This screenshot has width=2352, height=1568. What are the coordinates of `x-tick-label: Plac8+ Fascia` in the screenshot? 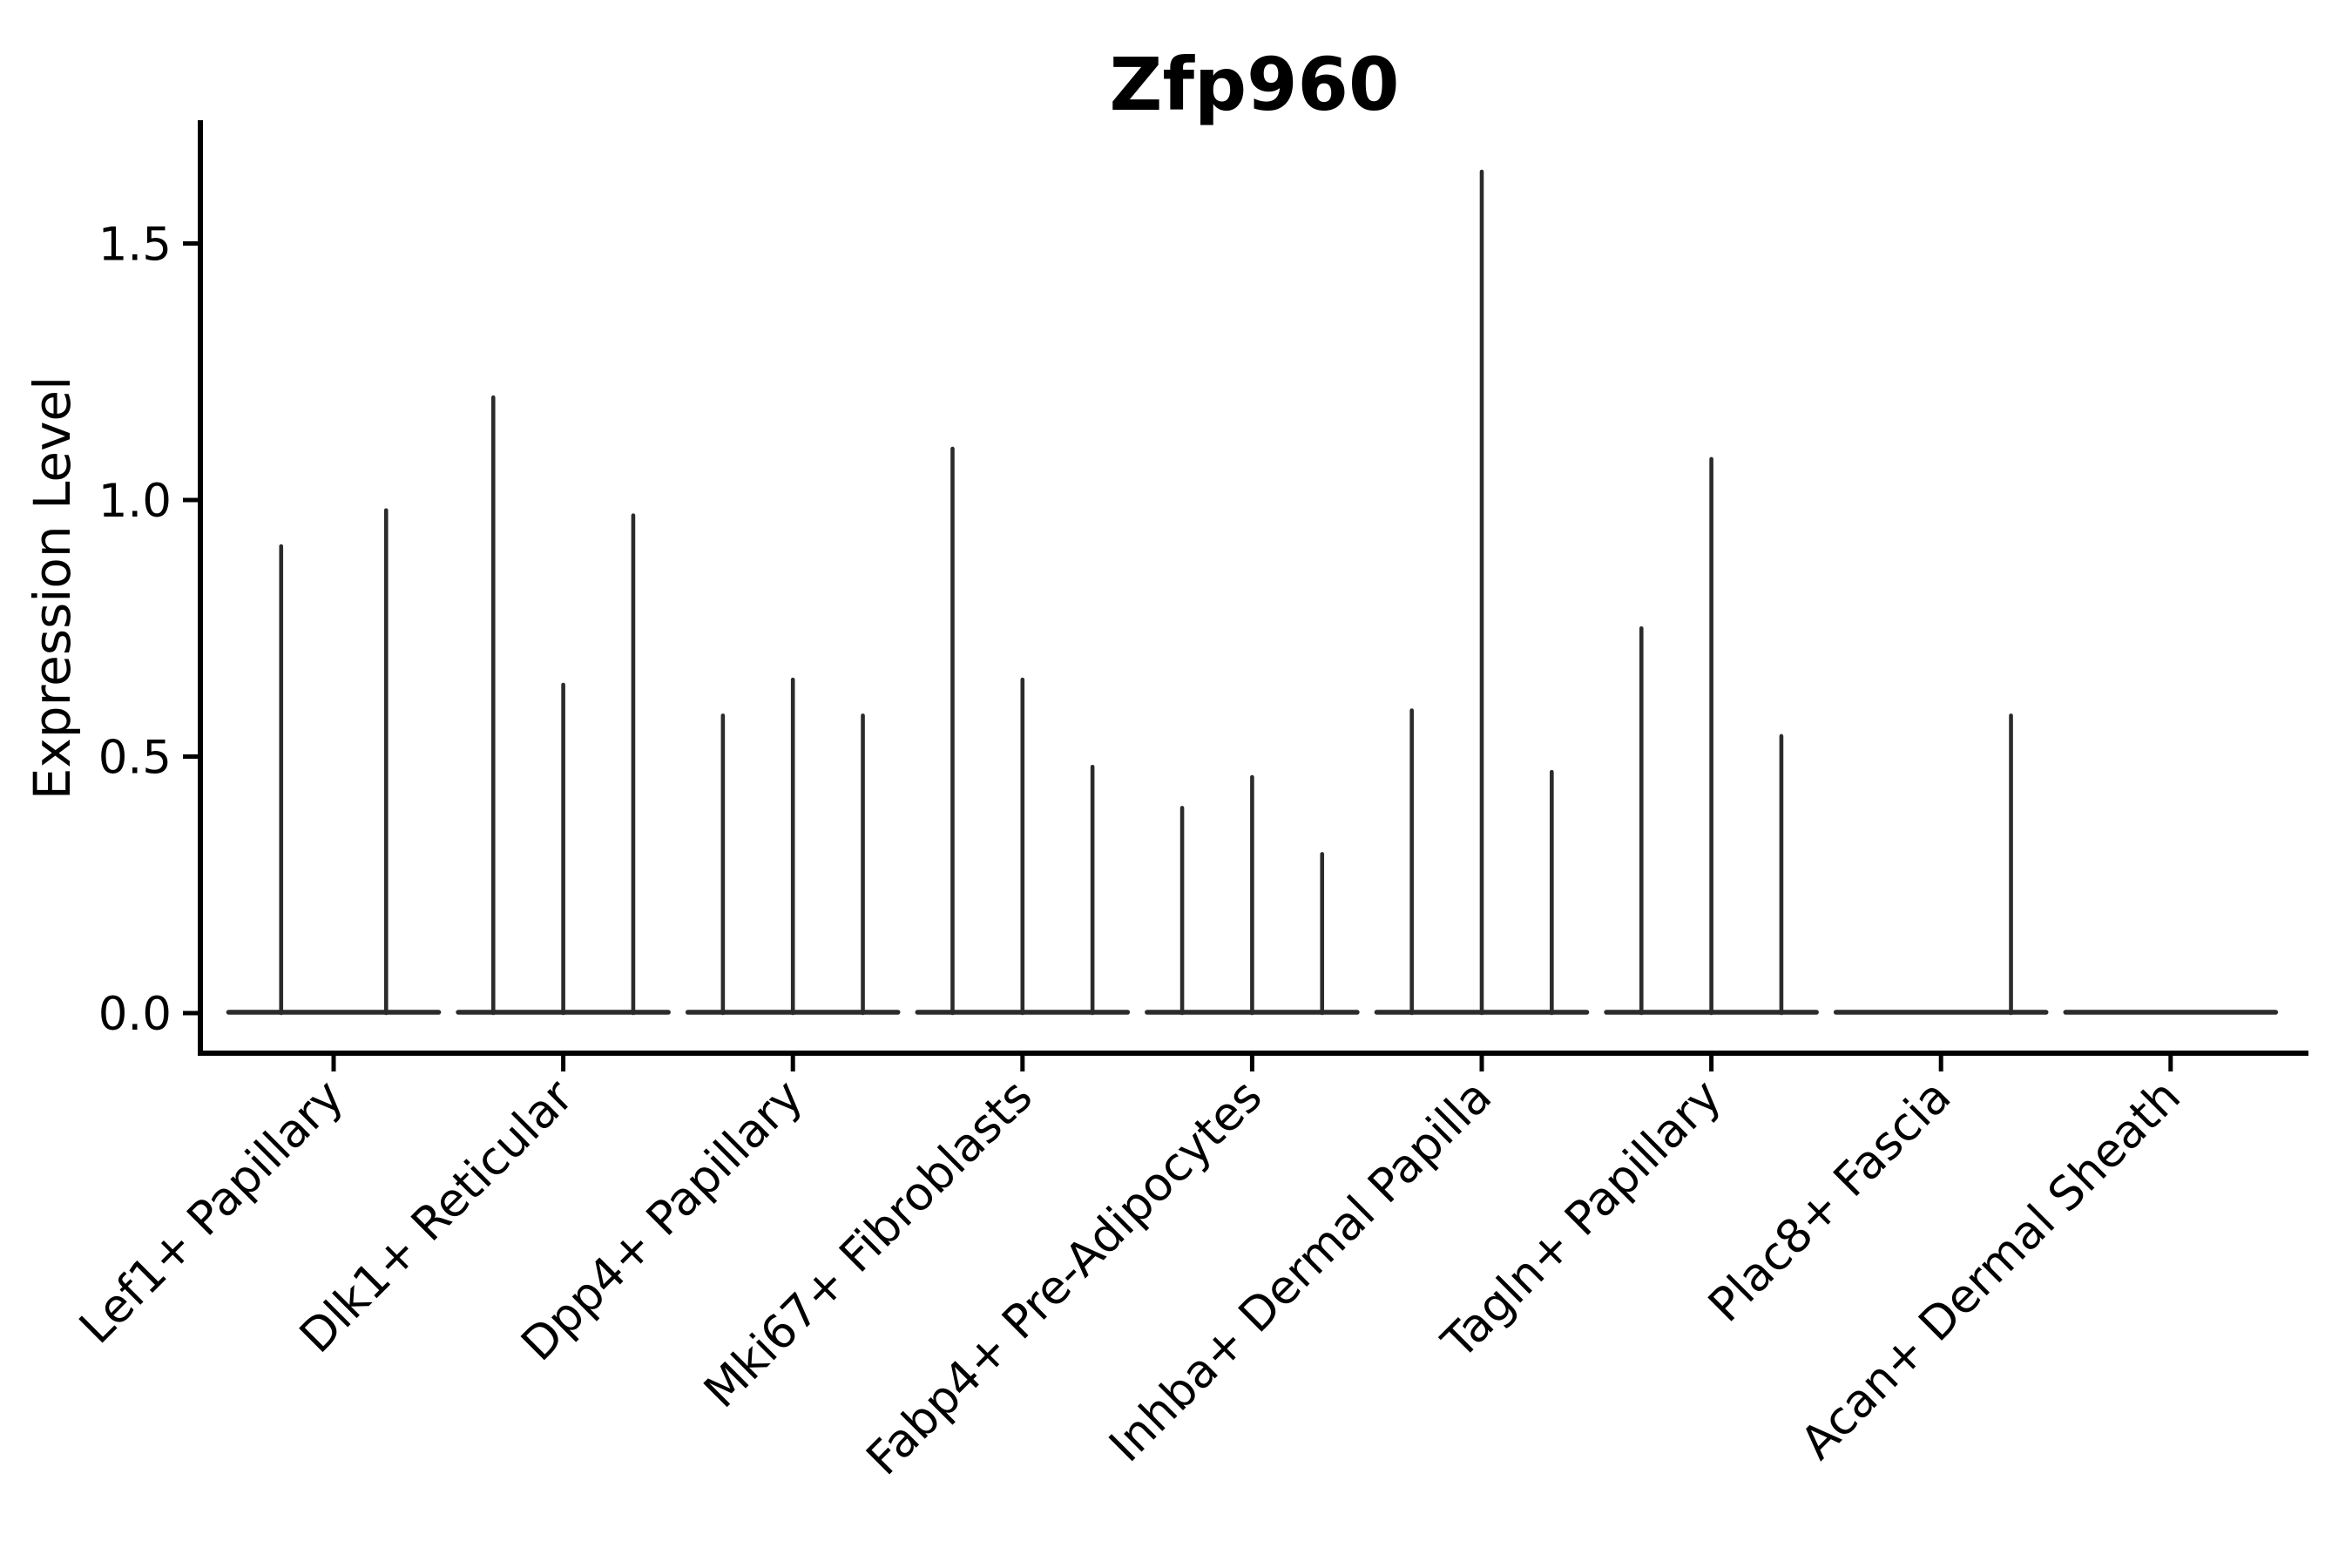 It's located at (1830, 1201).